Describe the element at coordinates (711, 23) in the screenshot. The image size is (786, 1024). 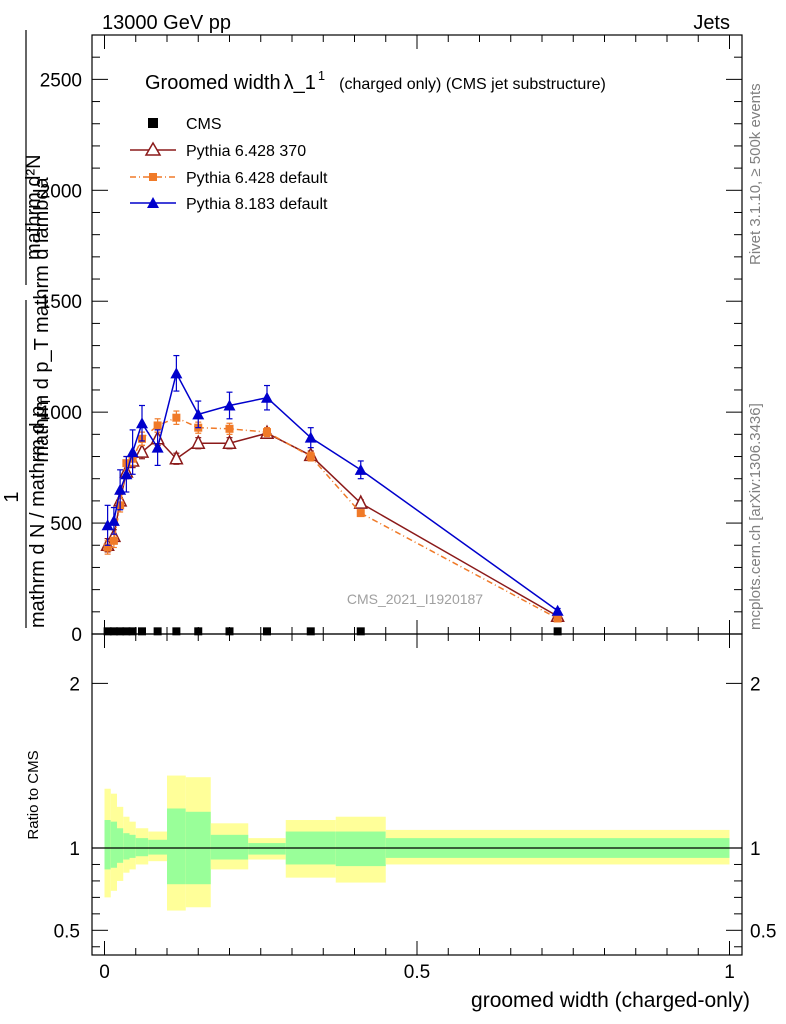
I see `header-right: Jets` at that location.